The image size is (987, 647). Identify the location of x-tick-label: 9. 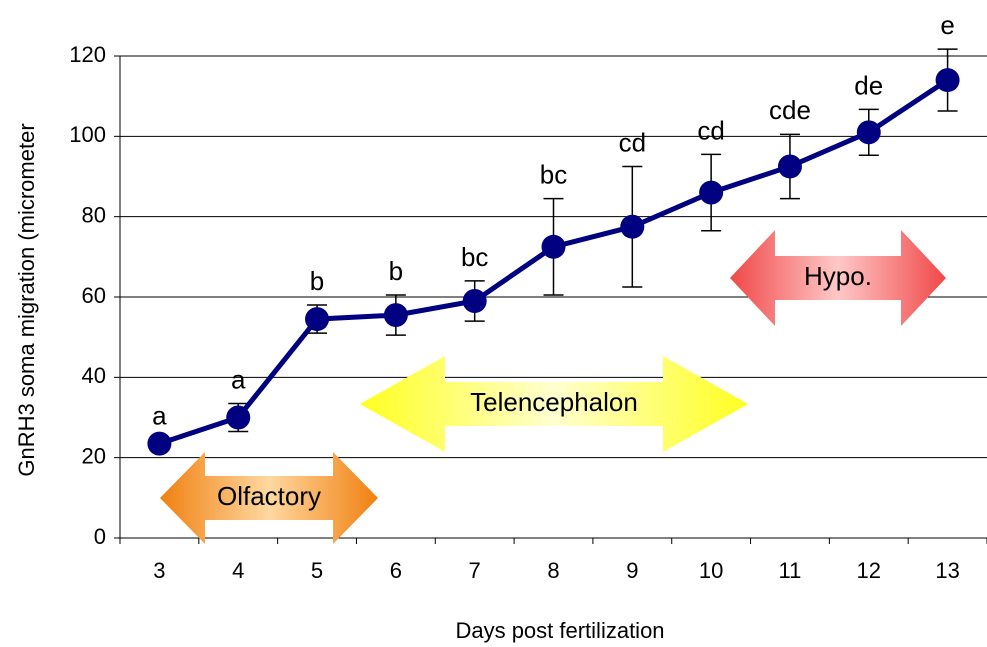
(632, 570).